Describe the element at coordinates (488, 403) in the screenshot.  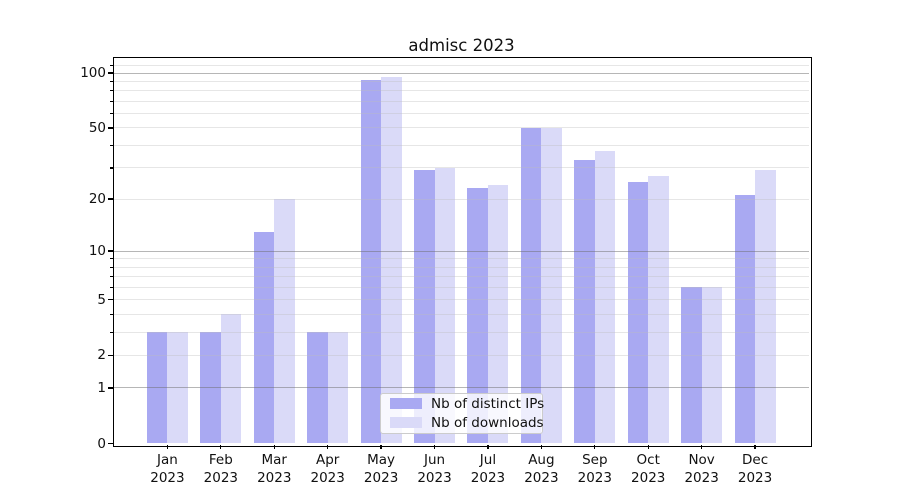
I see `legend-label-distinct-ips: Nb of distinct IPs` at that location.